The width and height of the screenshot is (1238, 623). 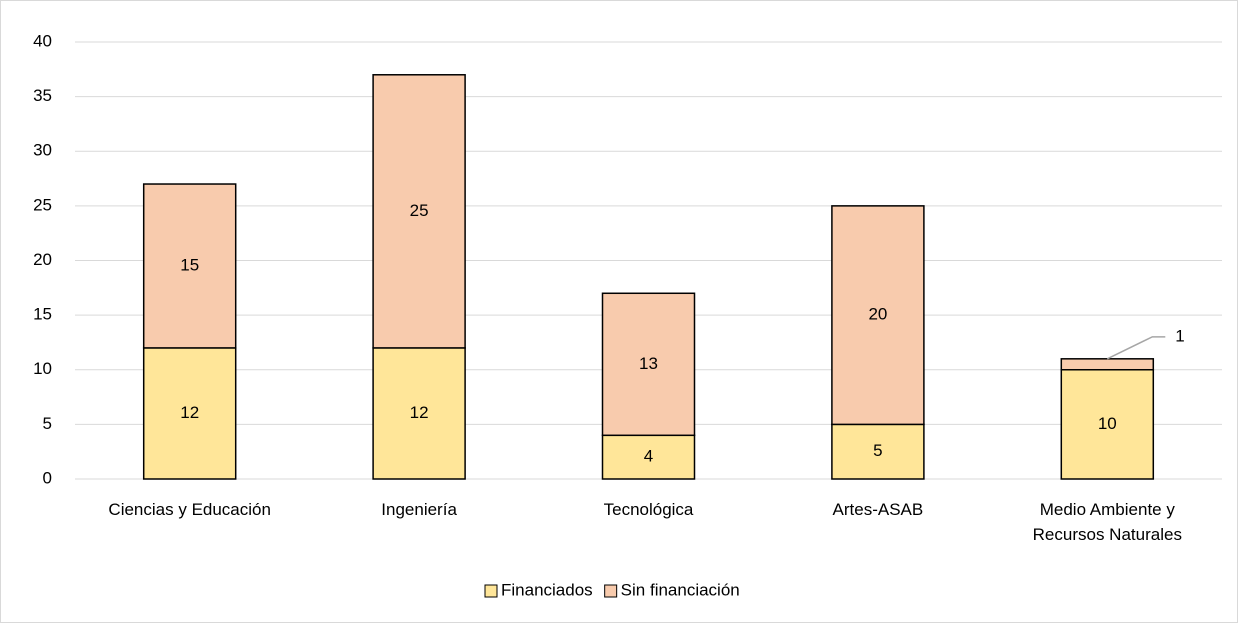 What do you see at coordinates (42, 40) in the screenshot?
I see `y-tick-label: 40` at bounding box center [42, 40].